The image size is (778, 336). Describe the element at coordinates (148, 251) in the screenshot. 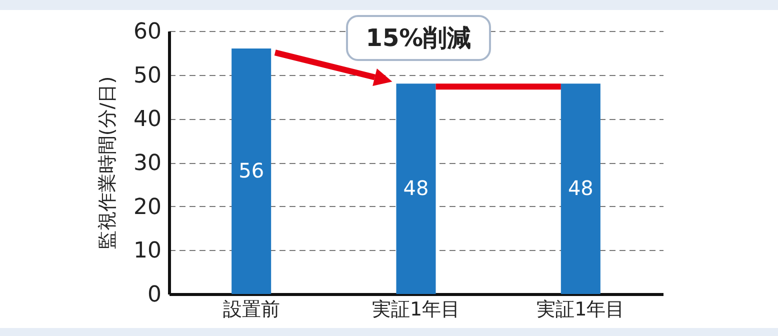

I see `y-tick-label: 10` at that location.